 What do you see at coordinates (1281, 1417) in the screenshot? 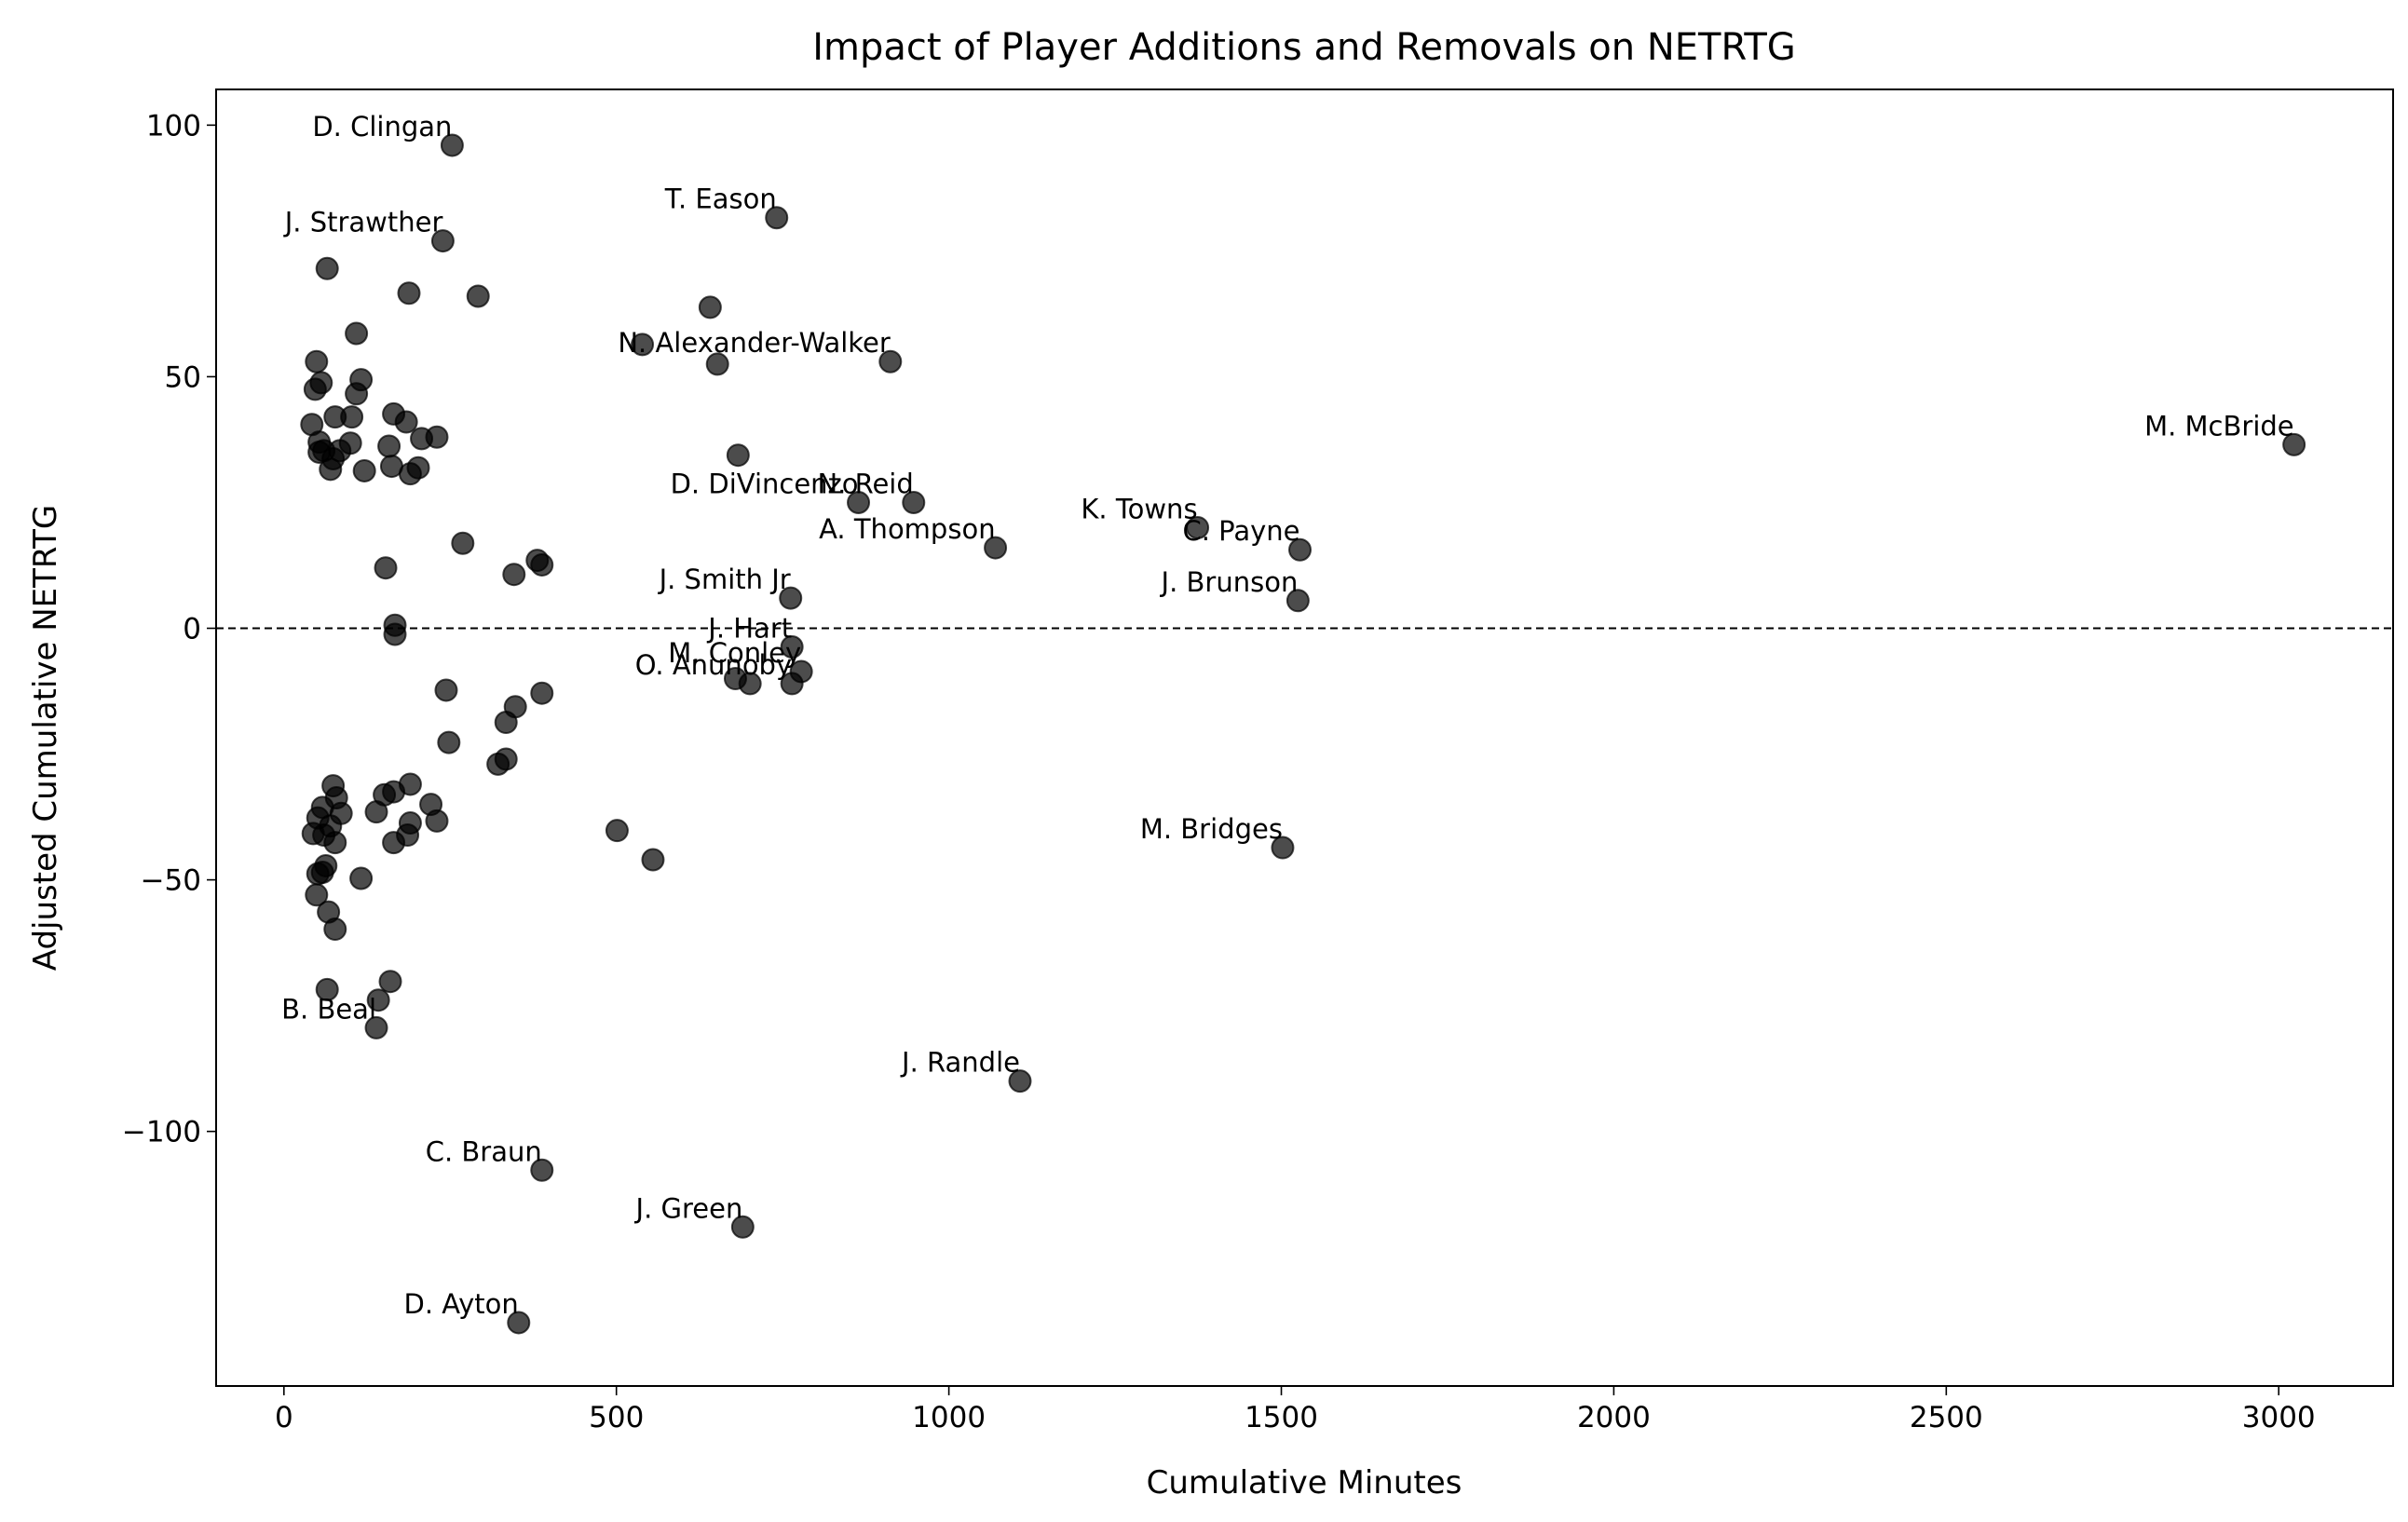
I see `x-tick-label: 1500` at bounding box center [1281, 1417].